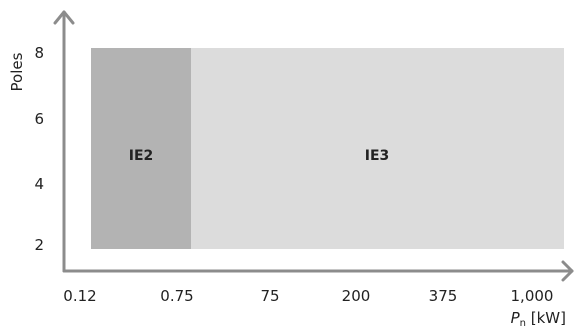 This screenshot has height=329, width=576. What do you see at coordinates (141, 156) in the screenshot?
I see `ie2-region-label: IE2` at bounding box center [141, 156].